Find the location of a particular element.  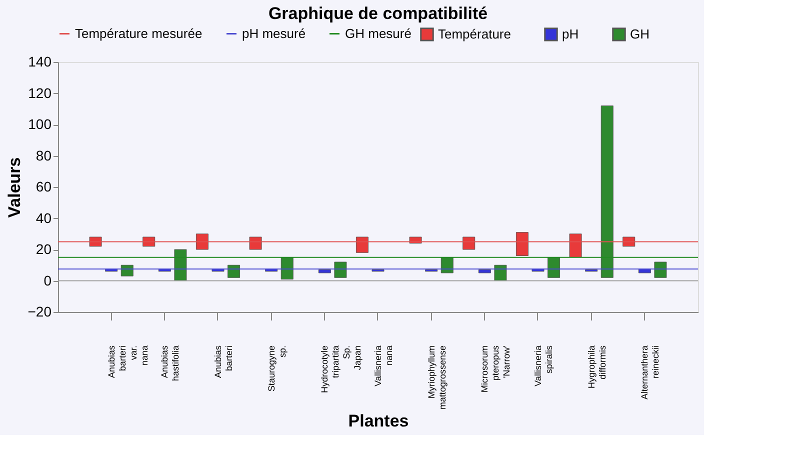

y-tick-label: 100 is located at coordinates (40, 124).